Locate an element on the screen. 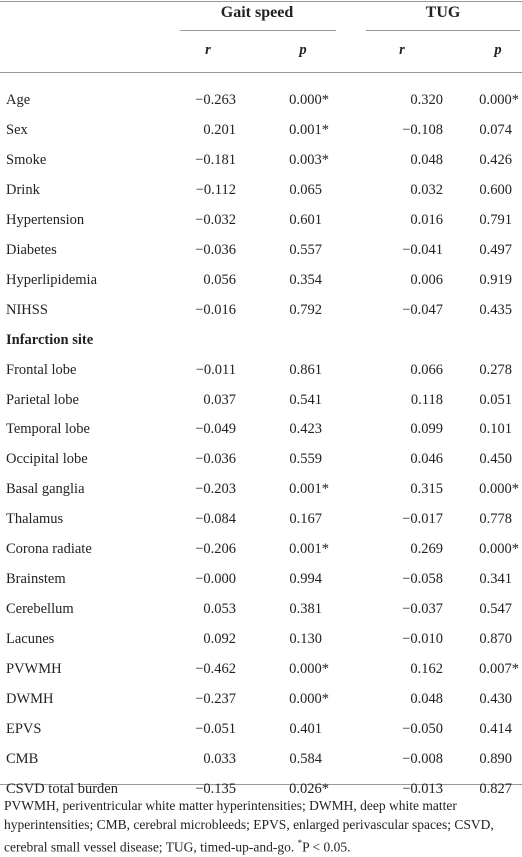 This screenshot has height=857, width=522. cell: −0.049 is located at coordinates (215, 429).